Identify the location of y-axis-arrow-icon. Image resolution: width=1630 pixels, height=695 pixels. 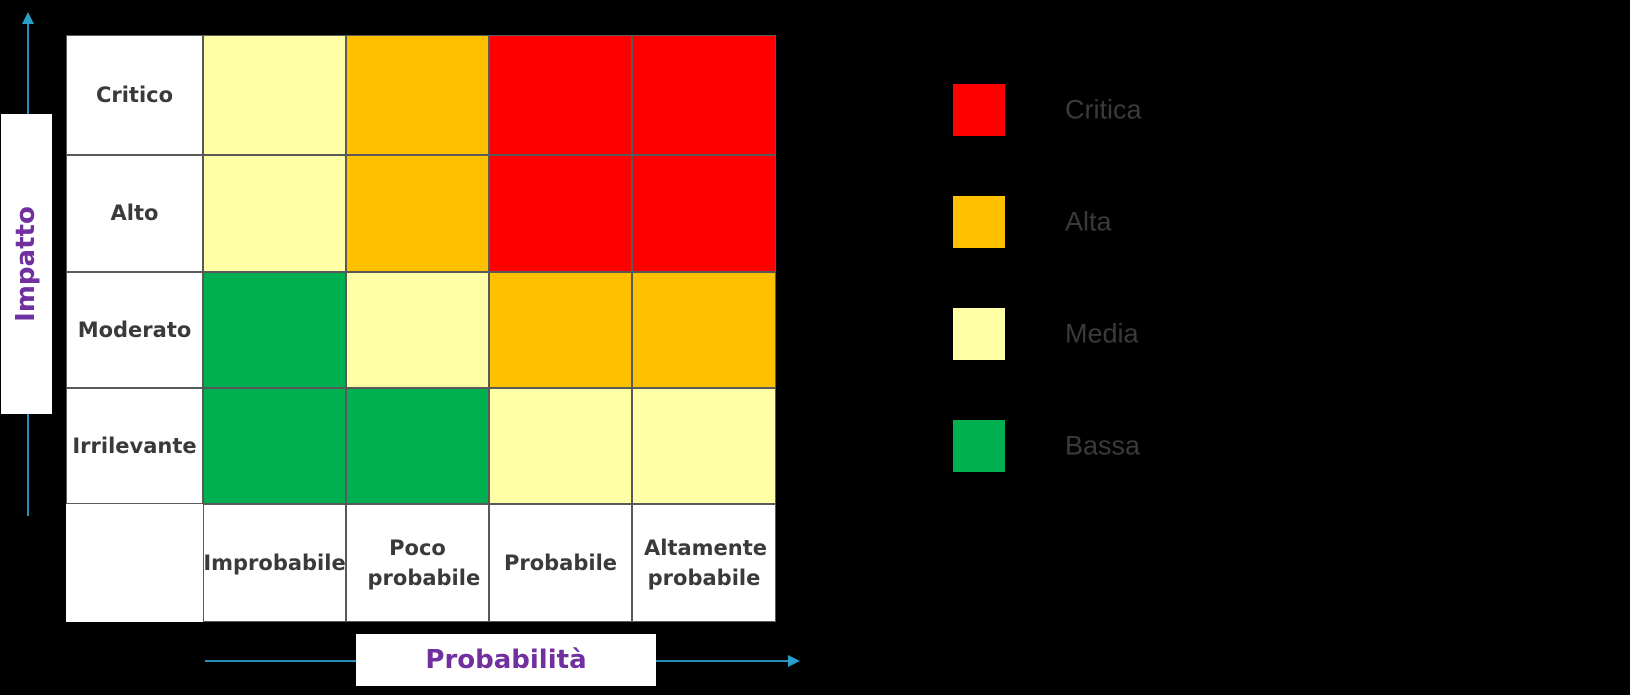
(28, 18).